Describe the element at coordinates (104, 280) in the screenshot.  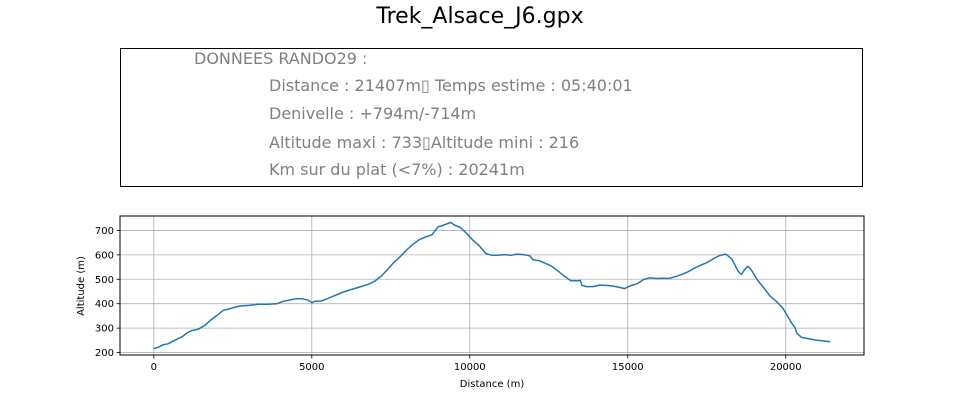
I see `y-tick-label: 500` at that location.